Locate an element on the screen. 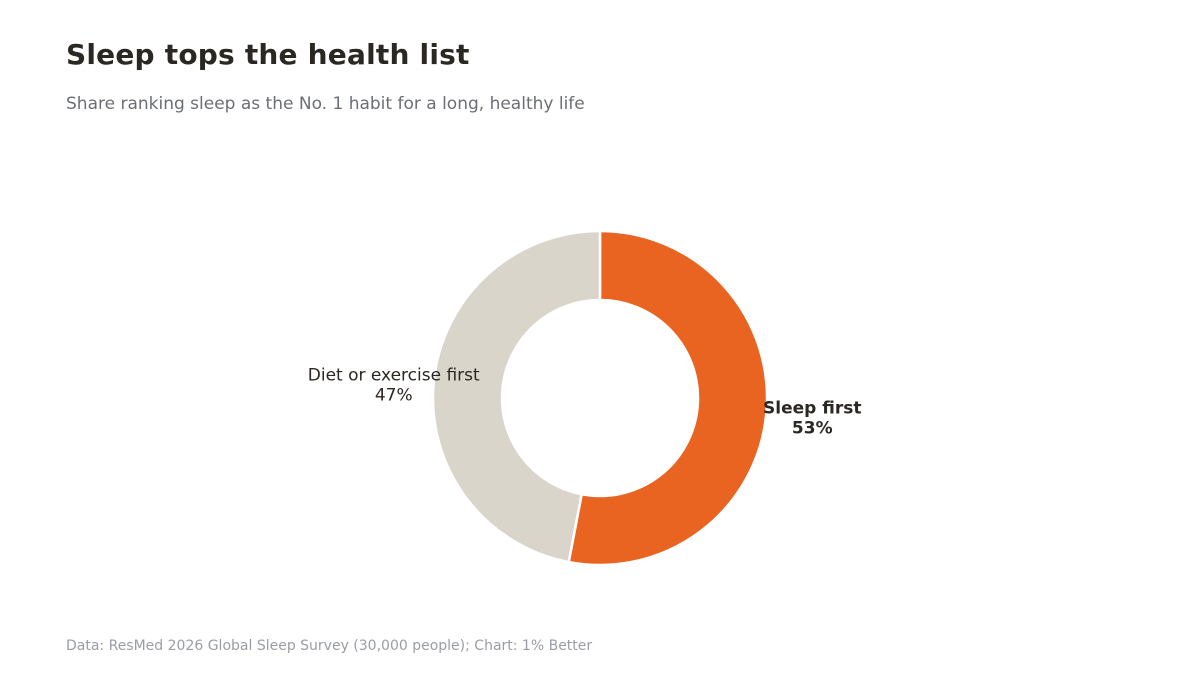 Image resolution: width=1200 pixels, height=675 pixels. donut-slices is located at coordinates (600, 398).